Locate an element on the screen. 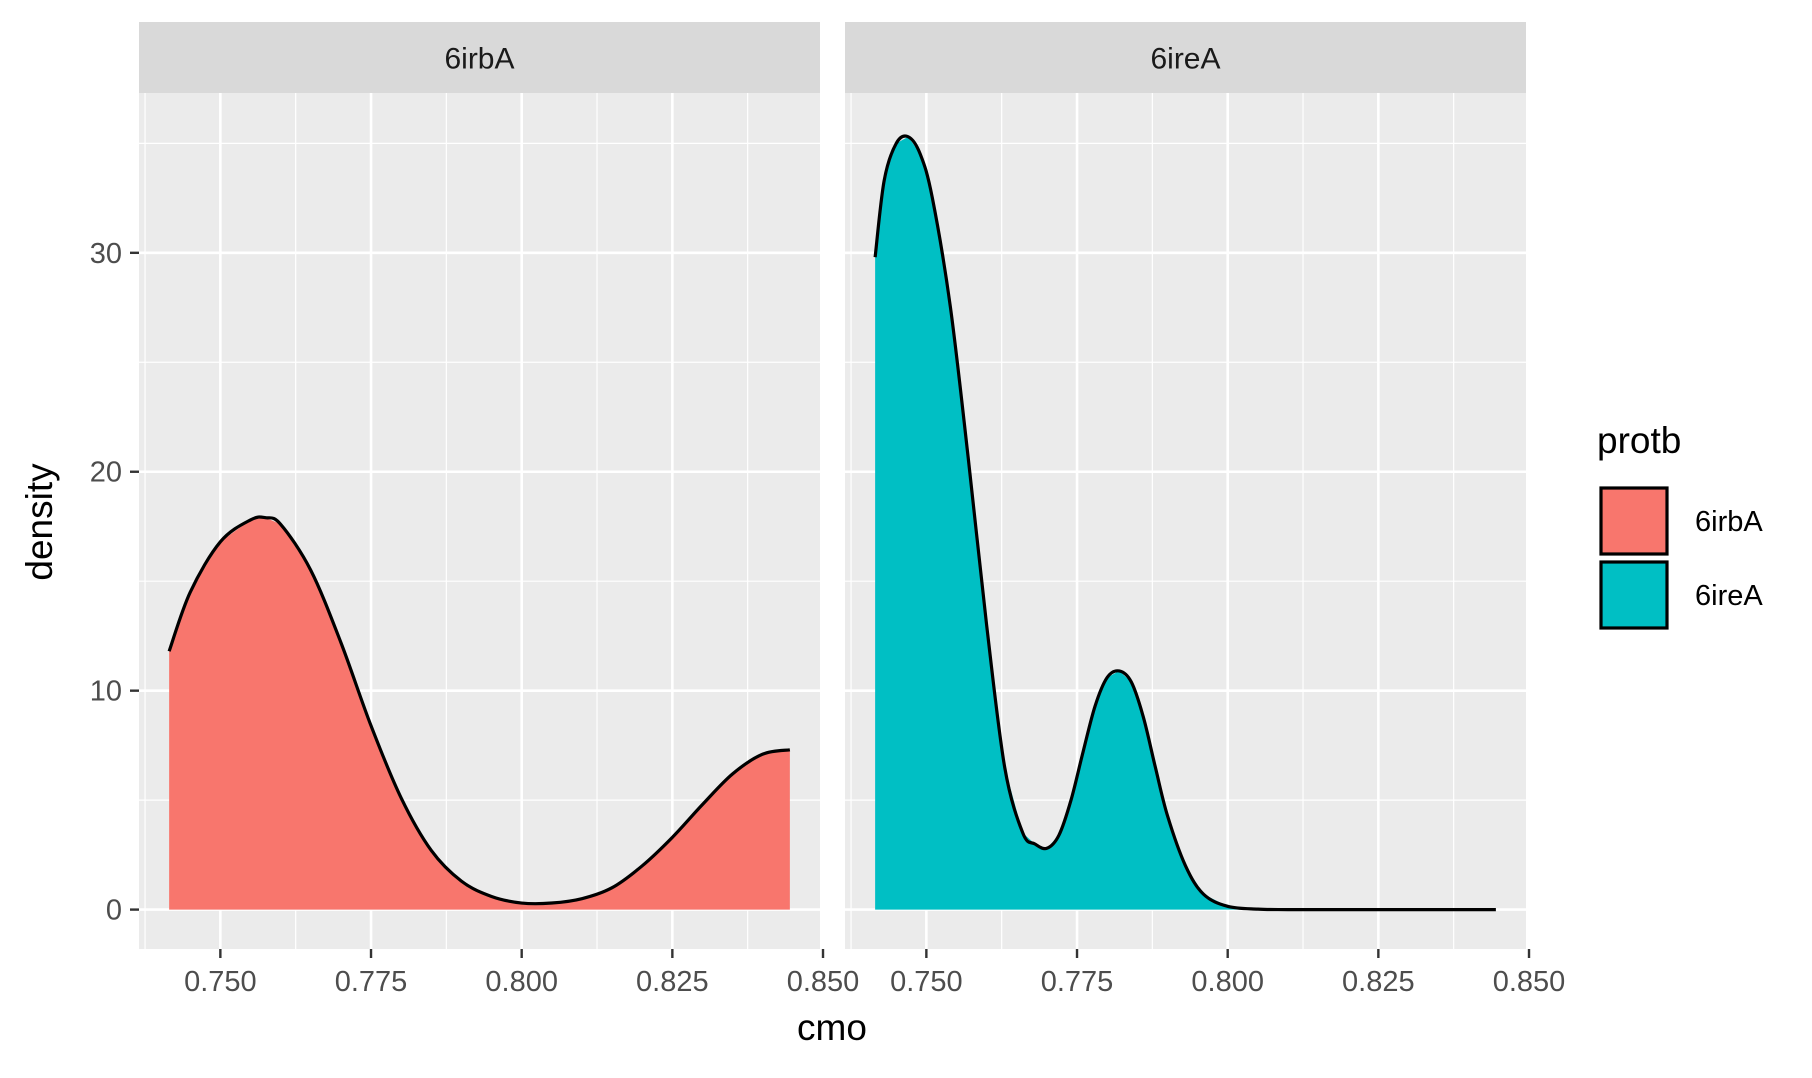  legend-key-6irbA is located at coordinates (1634, 521).